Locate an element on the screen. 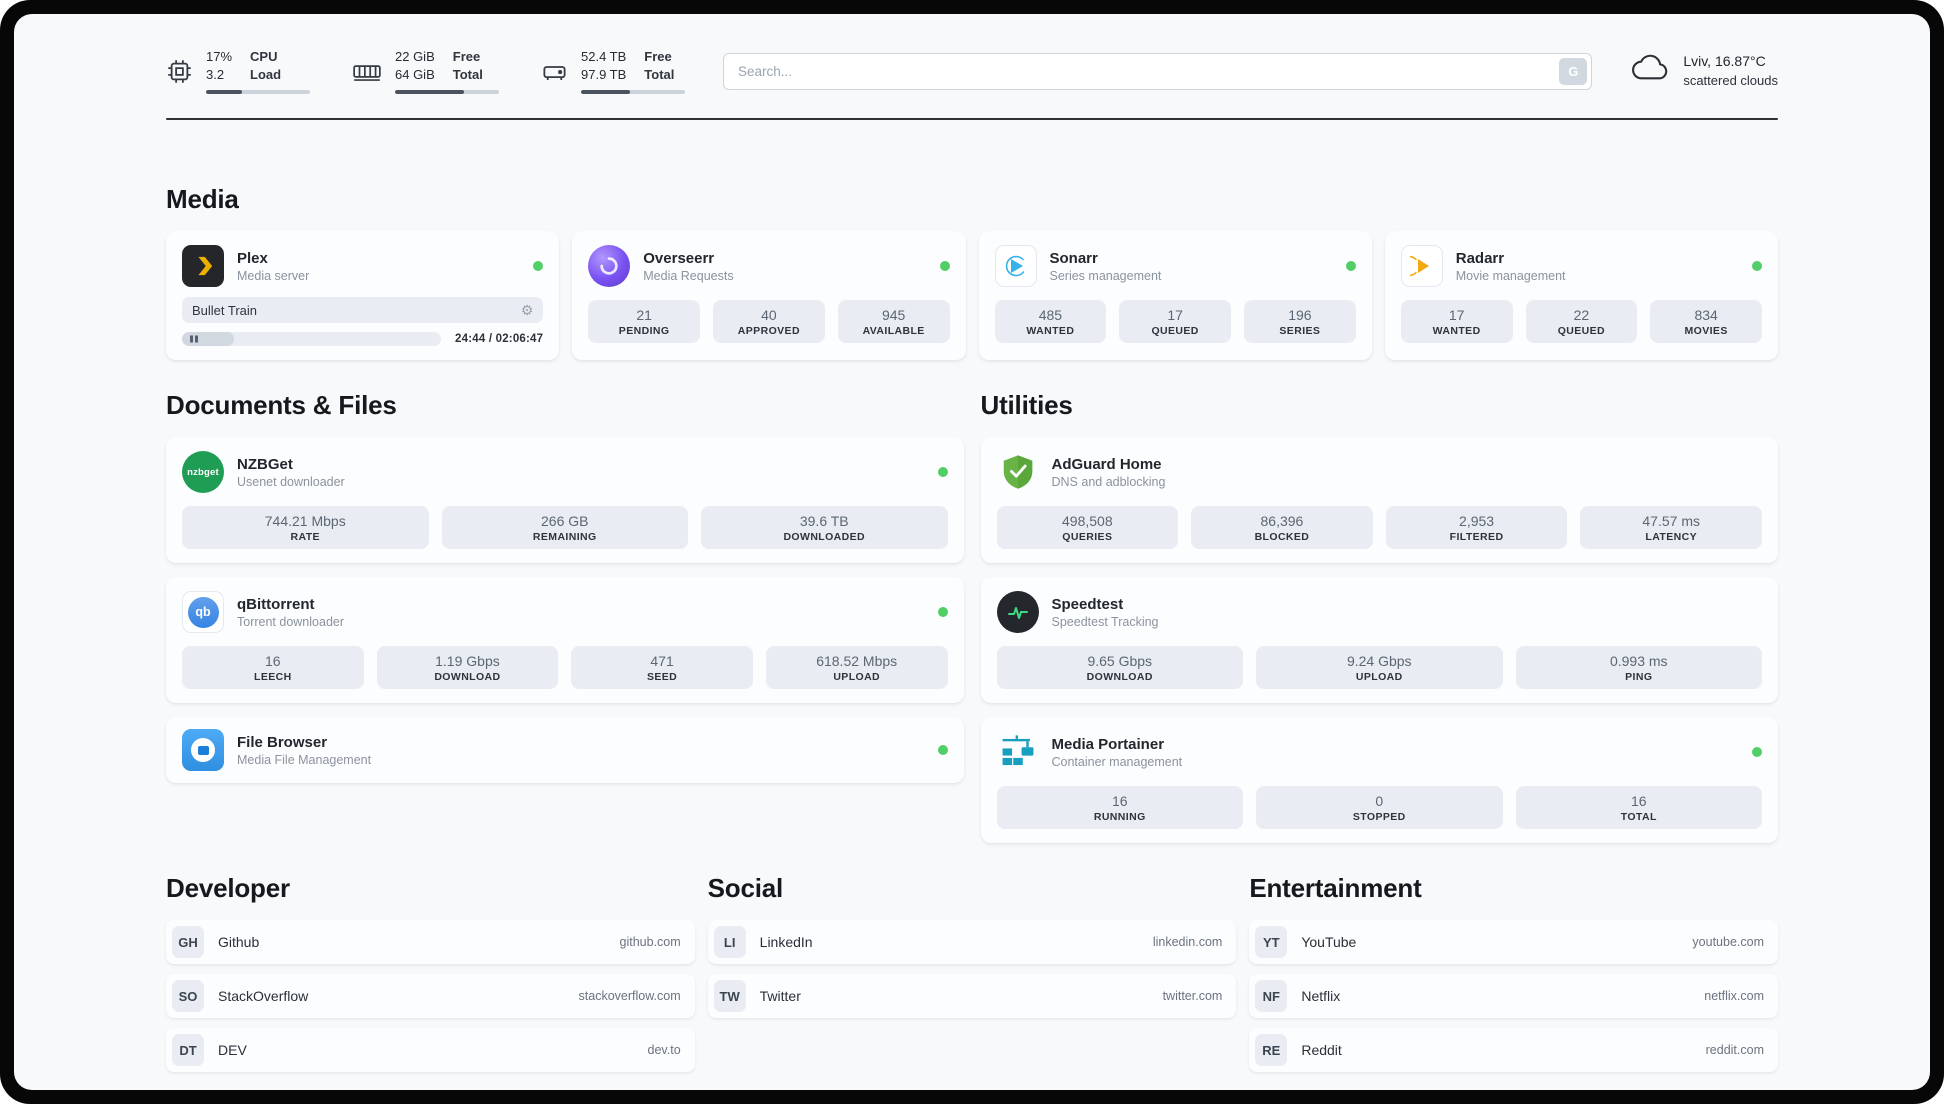 The image size is (1944, 1104). stat-label: LATENCY is located at coordinates (1671, 537).